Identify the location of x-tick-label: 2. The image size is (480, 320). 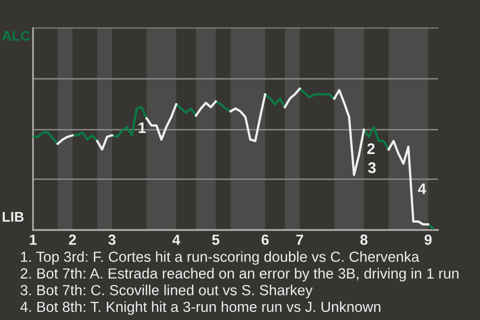
(72, 239).